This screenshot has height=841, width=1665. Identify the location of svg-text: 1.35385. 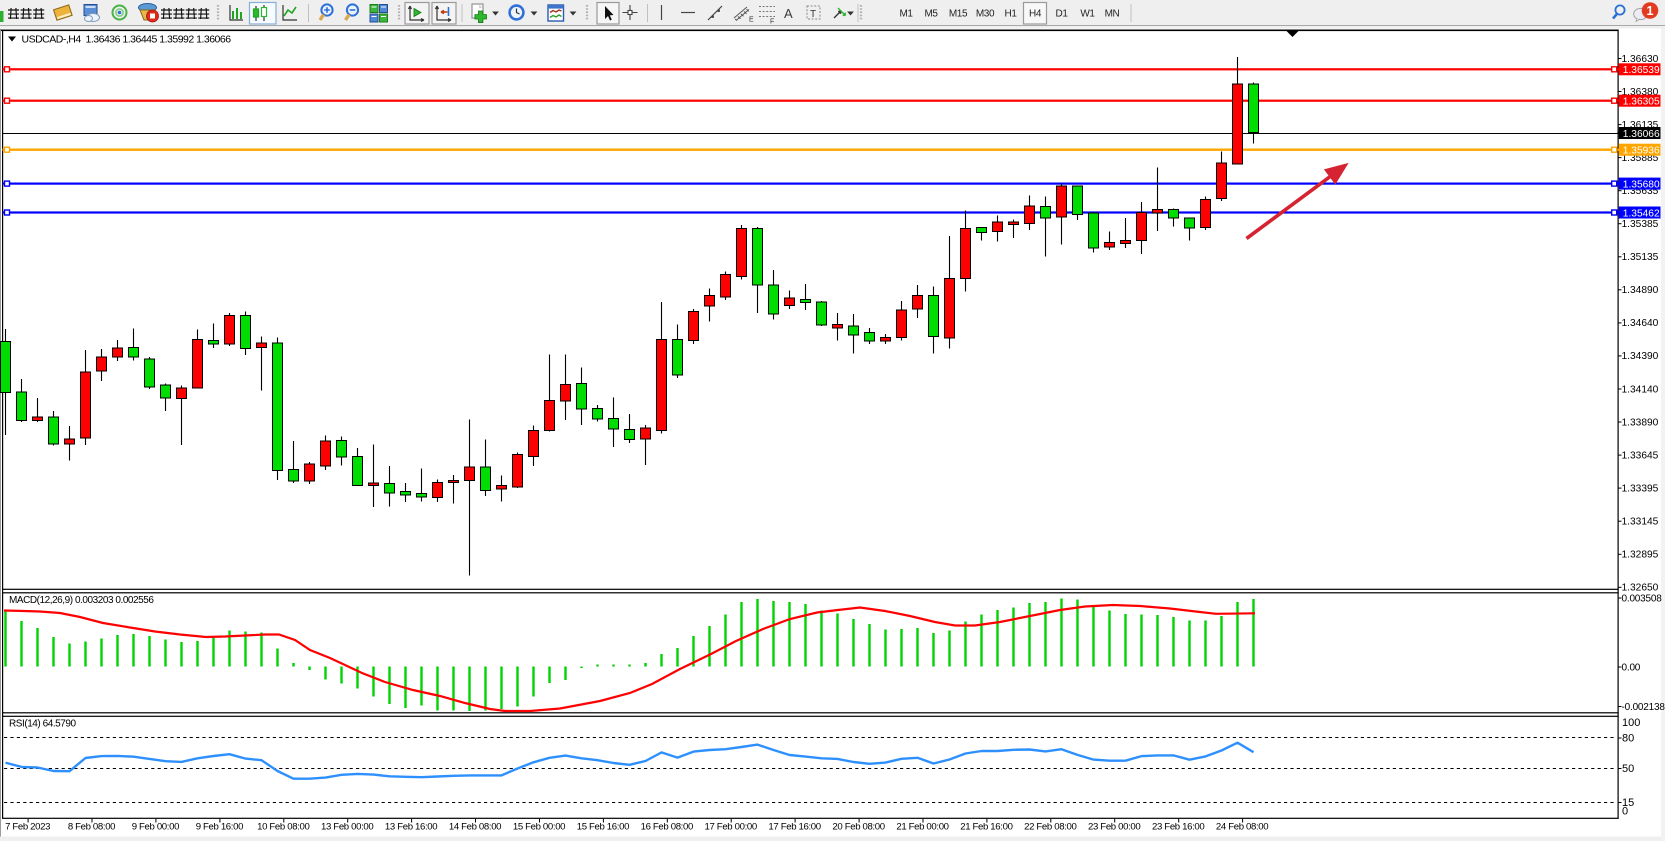
(1640, 224).